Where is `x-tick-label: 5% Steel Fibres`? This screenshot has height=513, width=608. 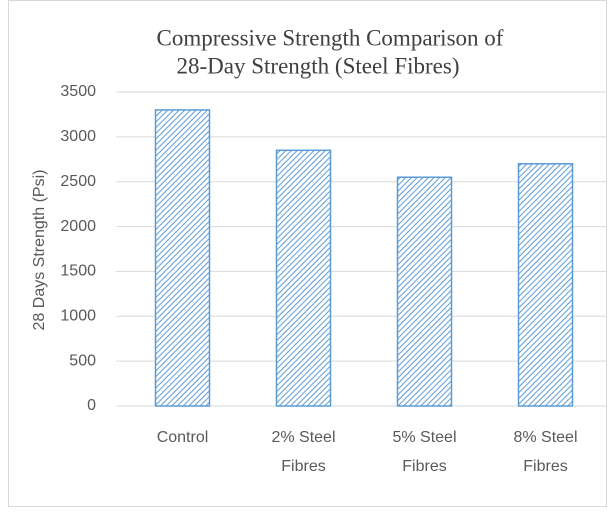
x-tick-label: 5% Steel Fibres is located at coordinates (424, 452).